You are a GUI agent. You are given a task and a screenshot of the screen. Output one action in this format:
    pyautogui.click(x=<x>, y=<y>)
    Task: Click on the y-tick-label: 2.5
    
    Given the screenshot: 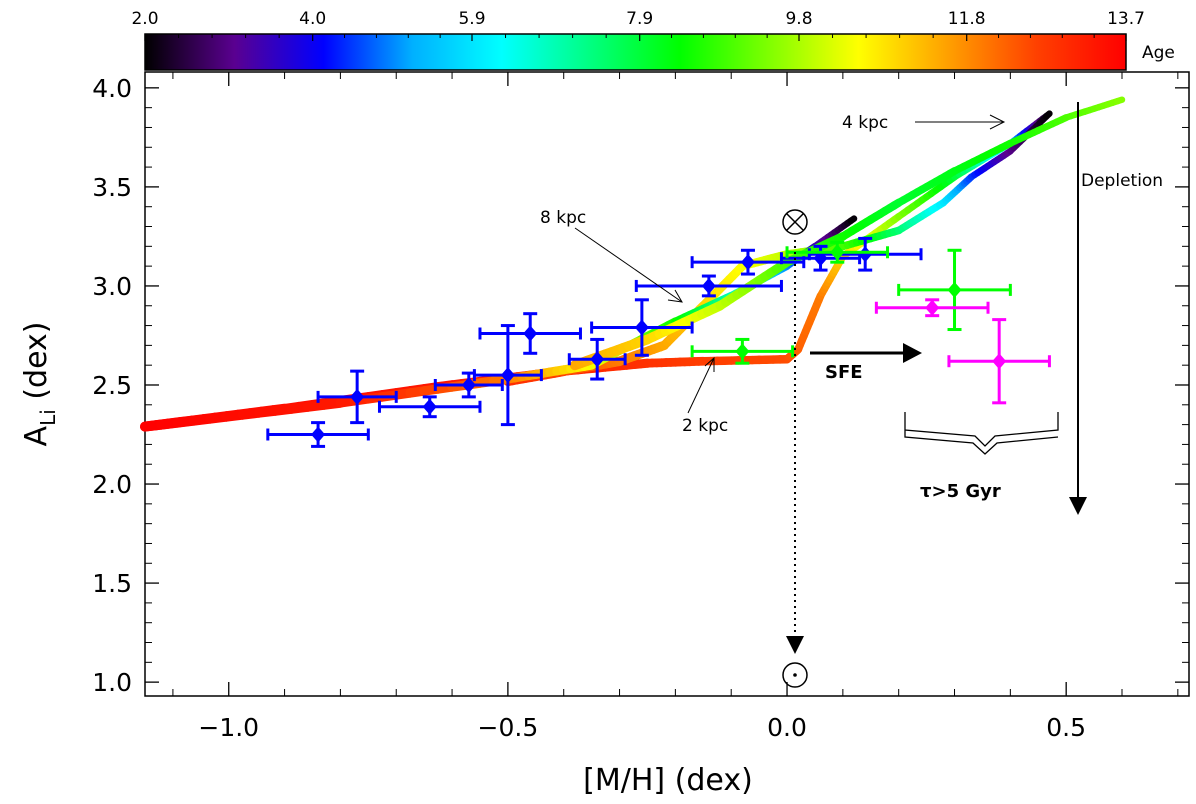 What is the action you would take?
    pyautogui.click(x=112, y=385)
    